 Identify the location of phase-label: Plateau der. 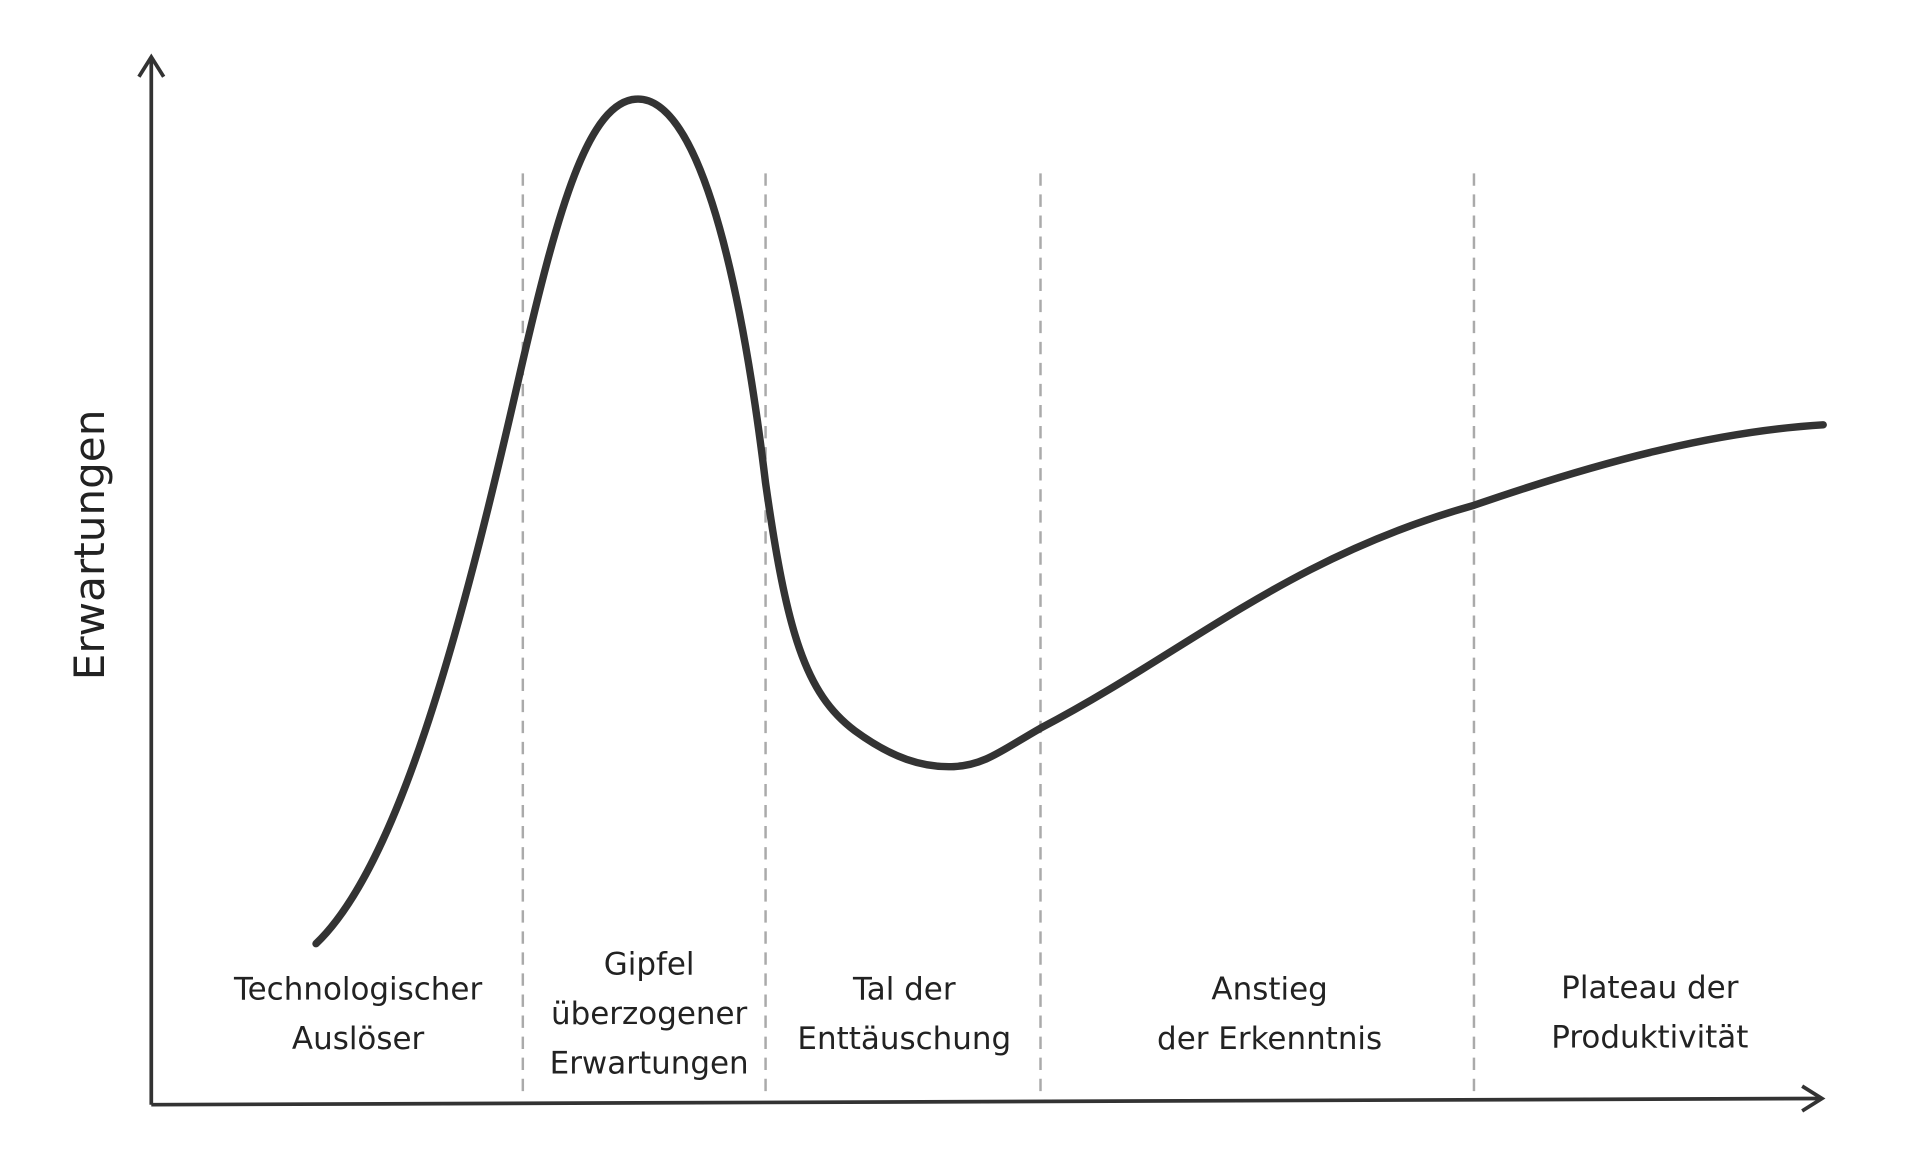
(1650, 988).